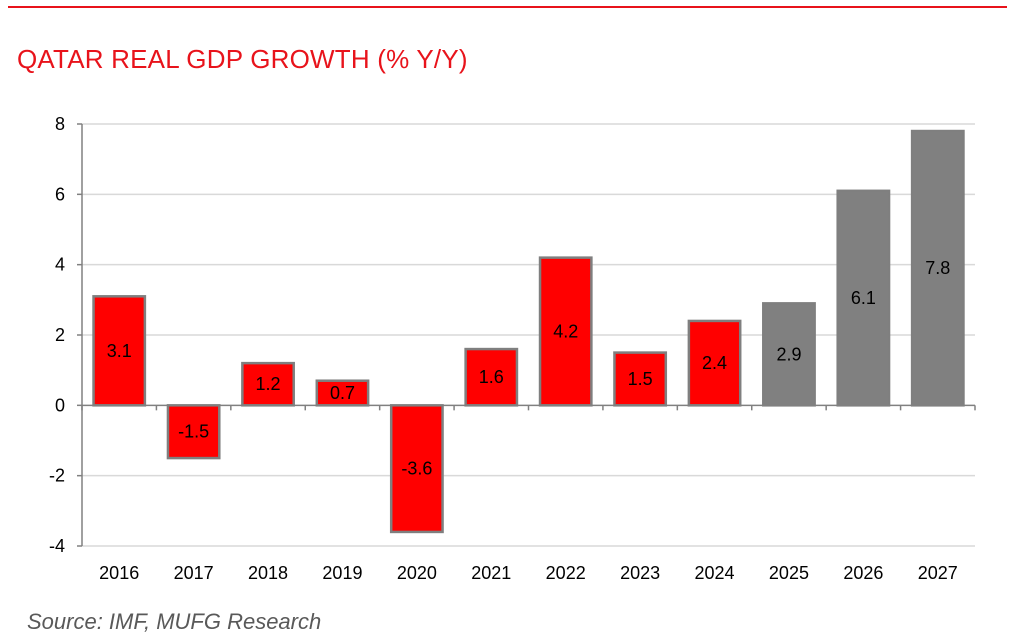  I want to click on x-tick-label-2023: 2023, so click(640, 573).